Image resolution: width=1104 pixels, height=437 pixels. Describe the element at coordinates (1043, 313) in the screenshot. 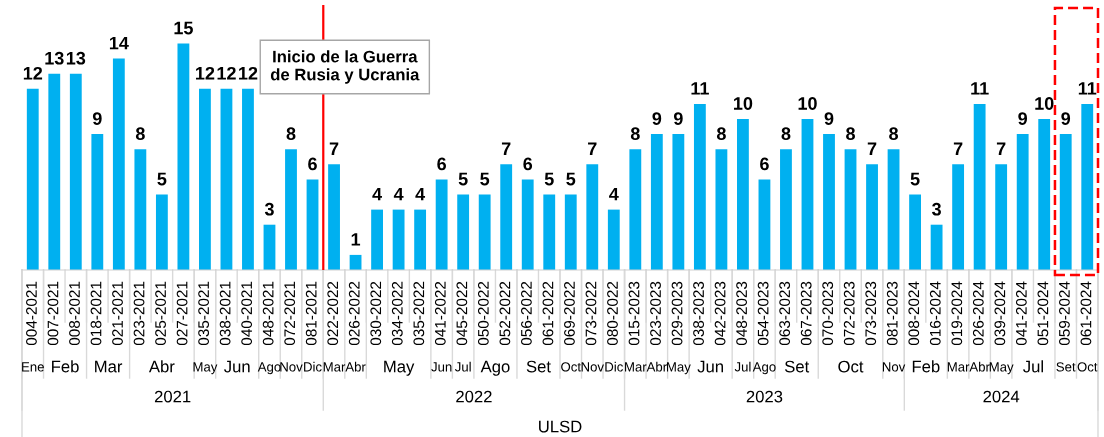

I see `x-tick-label: 051-2024` at that location.